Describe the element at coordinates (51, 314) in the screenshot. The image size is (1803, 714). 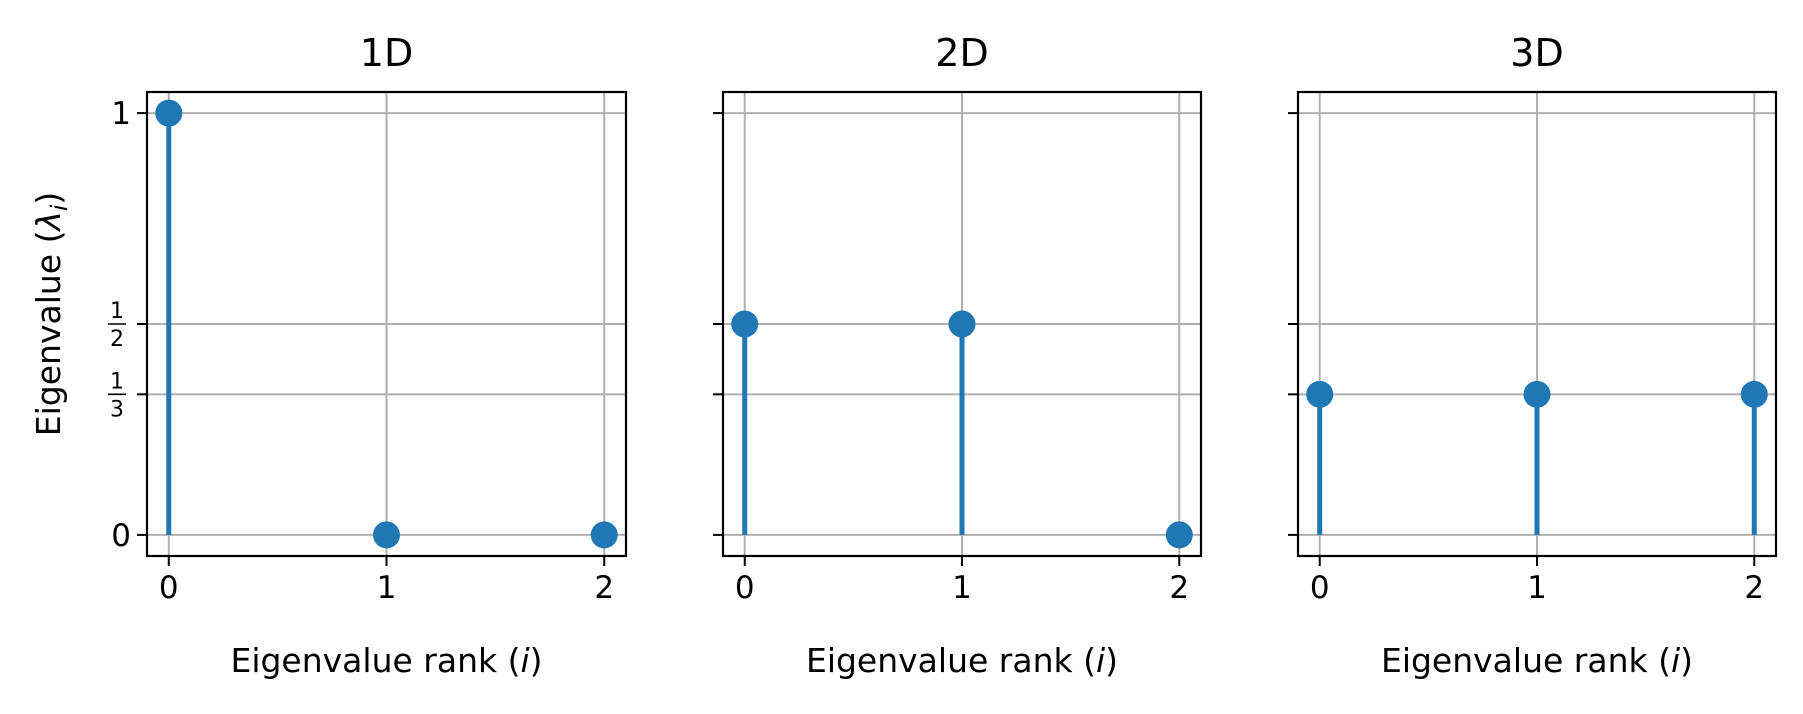
I see `y-axis-label: Eigenvalue (λi)` at that location.